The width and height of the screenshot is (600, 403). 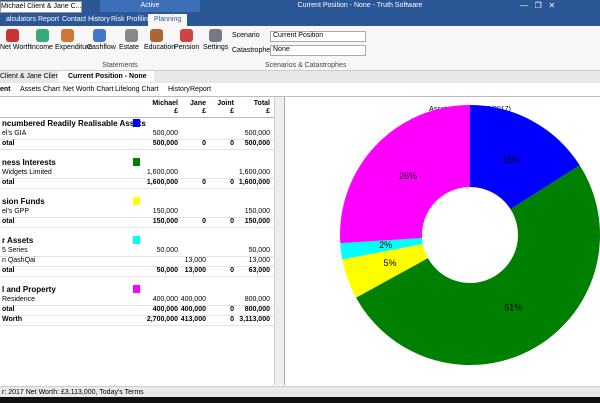 I want to click on cell: 1,600,000, so click(x=254, y=172).